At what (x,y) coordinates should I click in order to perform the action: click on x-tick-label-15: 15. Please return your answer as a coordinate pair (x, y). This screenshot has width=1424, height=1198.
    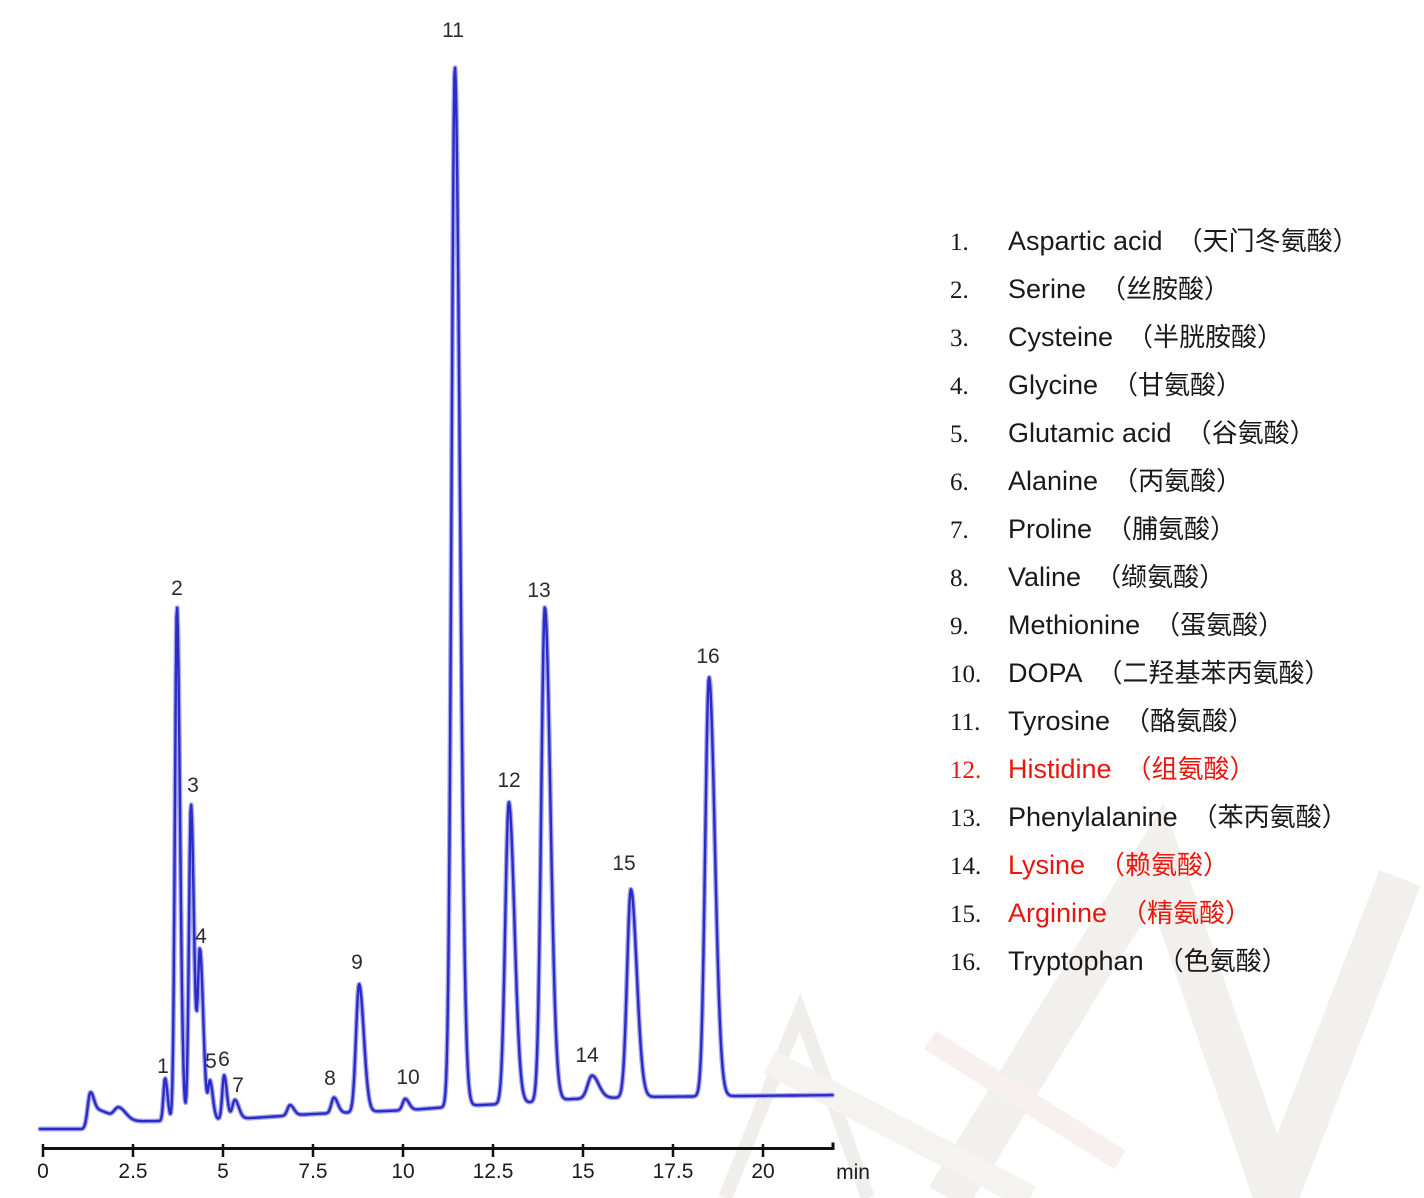
    Looking at the image, I should click on (583, 1171).